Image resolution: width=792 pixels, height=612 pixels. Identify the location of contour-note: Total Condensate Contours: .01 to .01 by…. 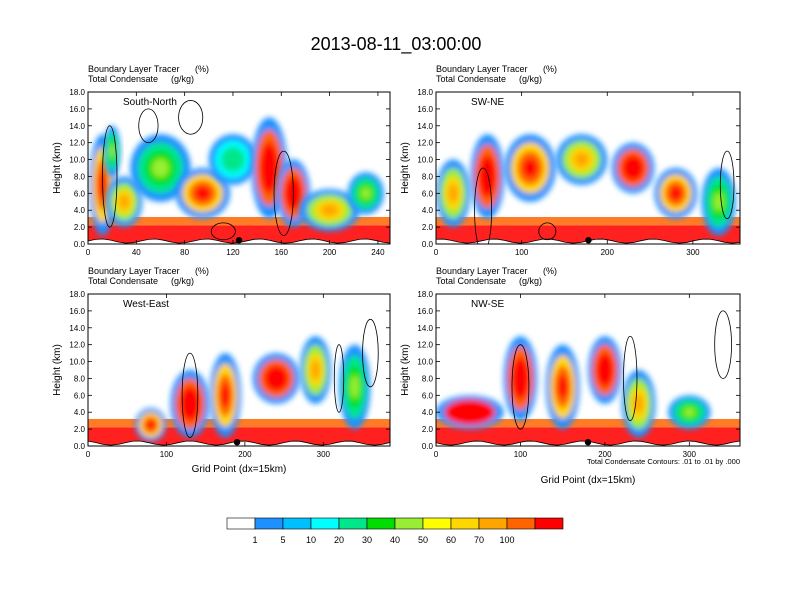
(663, 461).